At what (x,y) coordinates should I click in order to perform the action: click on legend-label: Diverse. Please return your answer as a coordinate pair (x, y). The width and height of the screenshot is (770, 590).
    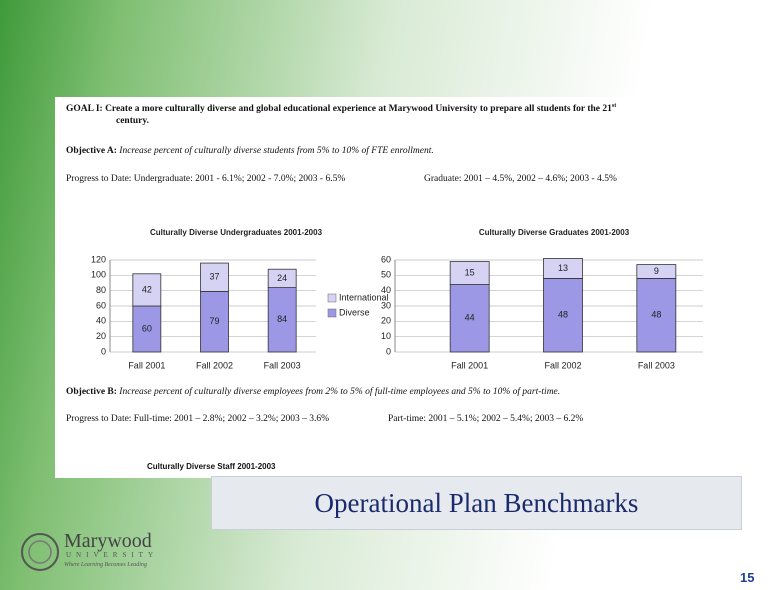
    Looking at the image, I should click on (354, 312).